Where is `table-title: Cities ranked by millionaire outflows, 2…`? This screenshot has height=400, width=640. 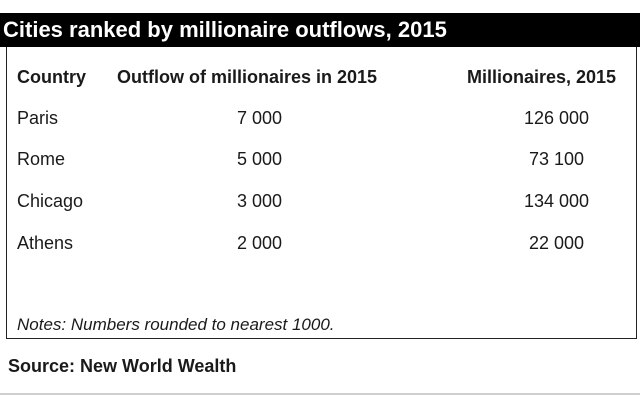
table-title: Cities ranked by millionaire outflows, 2… is located at coordinates (320, 30).